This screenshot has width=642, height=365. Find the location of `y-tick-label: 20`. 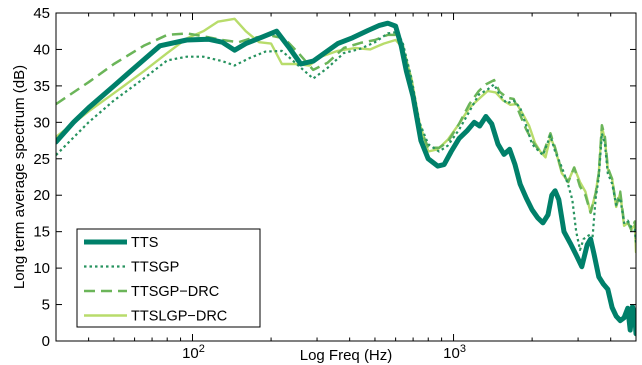

y-tick-label: 20 is located at coordinates (41, 195).